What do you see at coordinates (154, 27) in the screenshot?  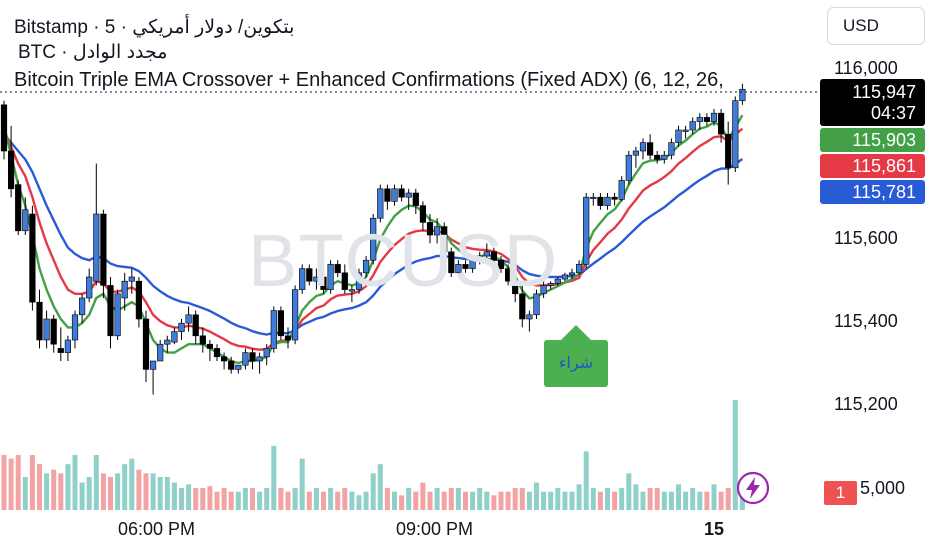 I see `symbol-header: Bitstamp · 5 · بتكوين/ دولار أمريكي` at bounding box center [154, 27].